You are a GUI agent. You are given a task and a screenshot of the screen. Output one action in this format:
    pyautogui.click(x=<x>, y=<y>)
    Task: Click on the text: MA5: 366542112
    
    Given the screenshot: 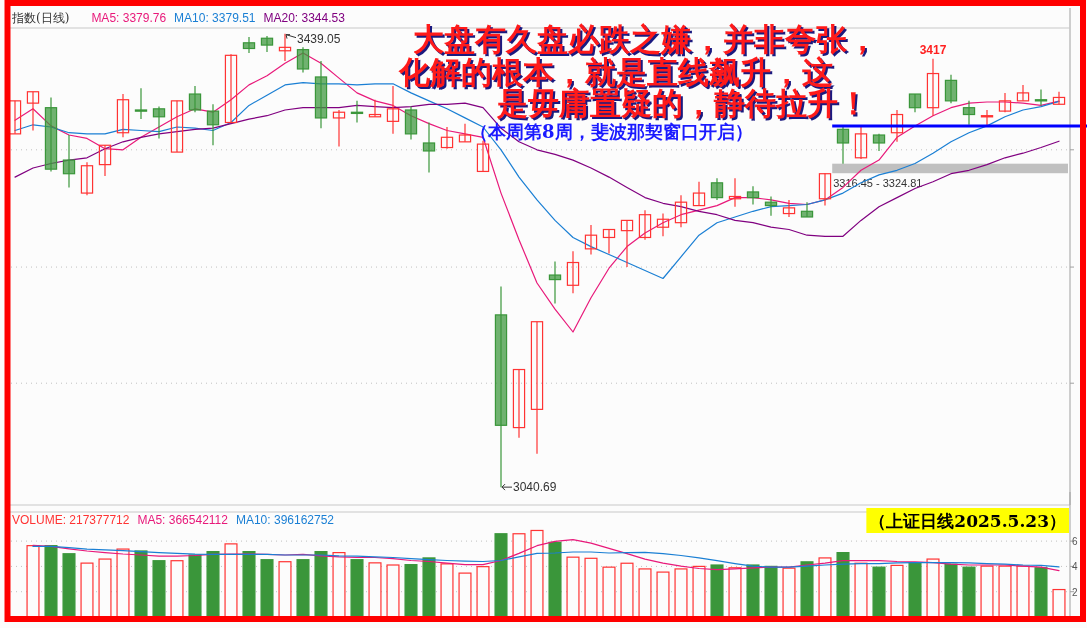 What is the action you would take?
    pyautogui.click(x=183, y=520)
    